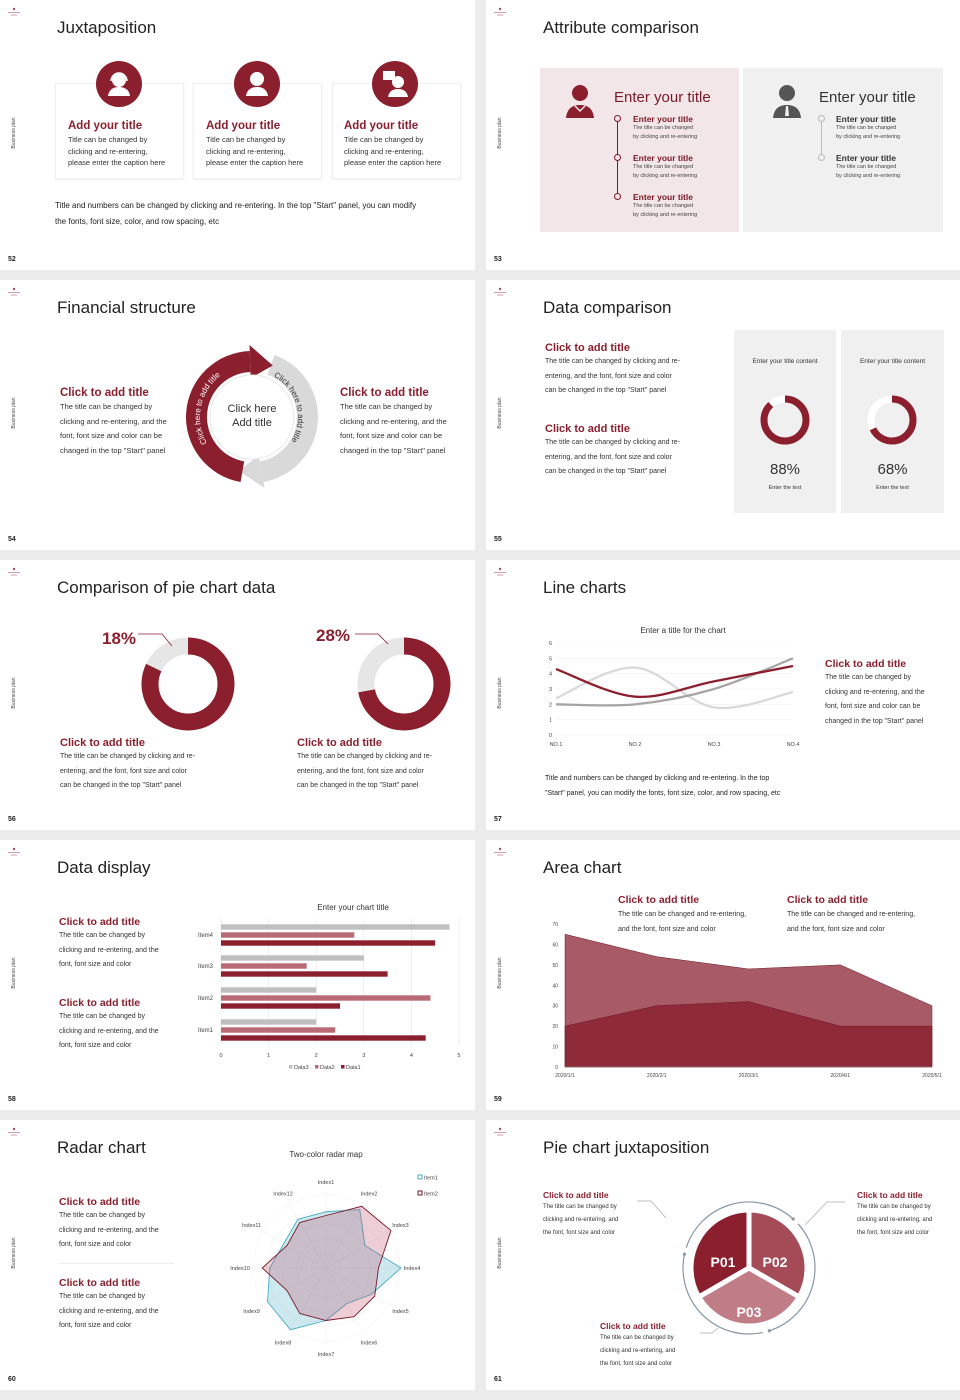  Describe the element at coordinates (793, 745) in the screenshot. I see `x-tick-label: NO.4` at that location.